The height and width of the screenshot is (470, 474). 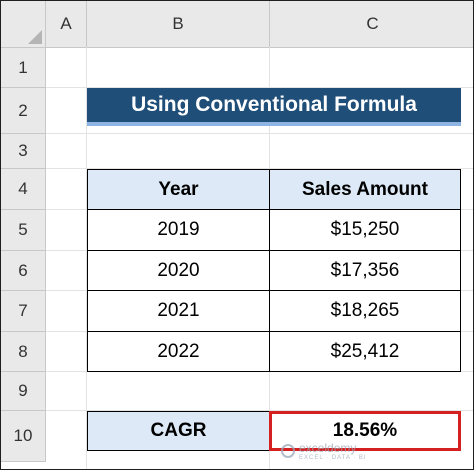 I want to click on exceldemy-logo-icon, so click(x=288, y=451).